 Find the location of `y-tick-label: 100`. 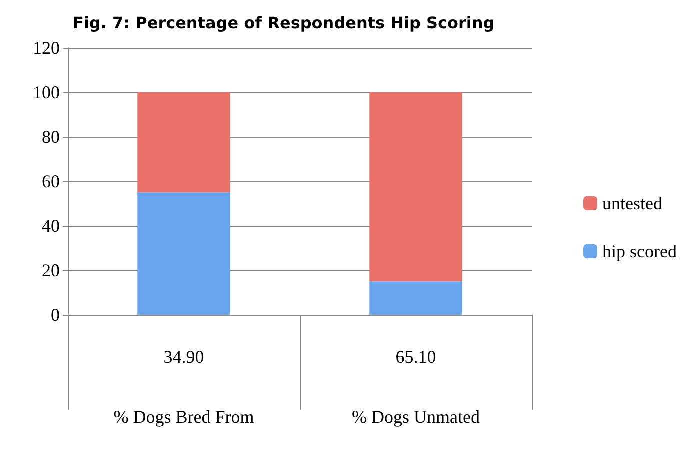

y-tick-label: 100 is located at coordinates (46, 92).